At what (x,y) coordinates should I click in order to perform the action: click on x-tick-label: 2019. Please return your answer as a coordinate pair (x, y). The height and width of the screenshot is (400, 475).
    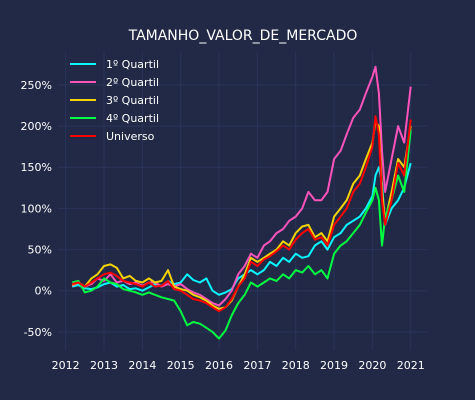
    Looking at the image, I should click on (334, 365).